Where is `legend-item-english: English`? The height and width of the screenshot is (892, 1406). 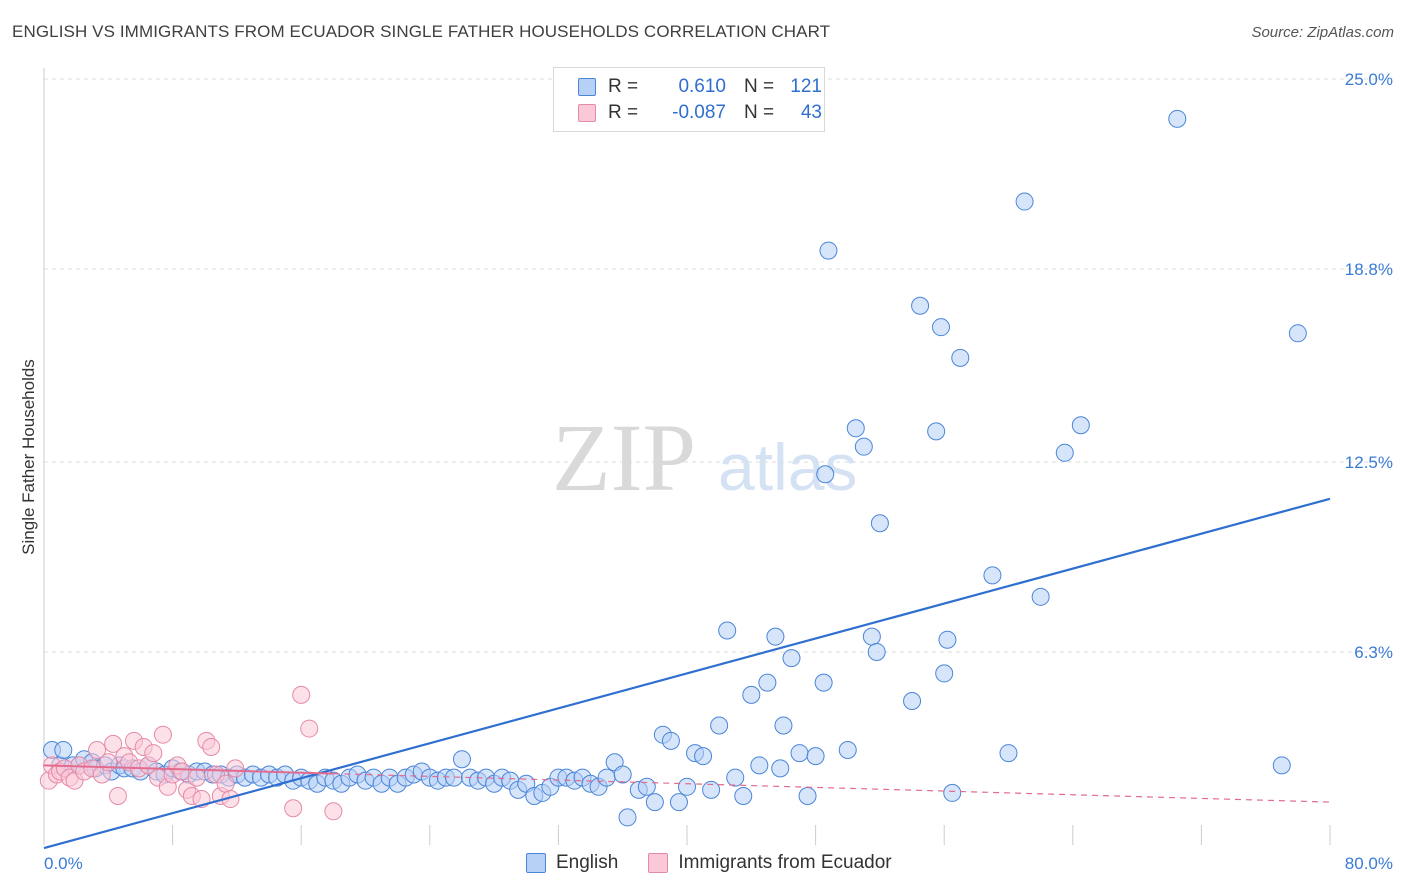
legend-item-english: English is located at coordinates (572, 863).